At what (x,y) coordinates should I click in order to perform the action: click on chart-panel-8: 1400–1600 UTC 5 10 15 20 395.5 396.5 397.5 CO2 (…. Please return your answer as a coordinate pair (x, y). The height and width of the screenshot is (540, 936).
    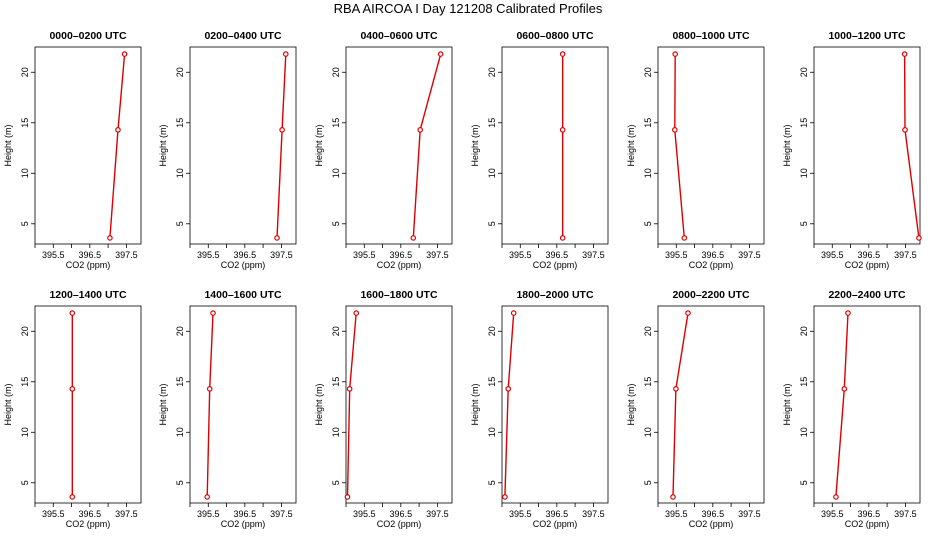
    Looking at the image, I should click on (227, 409).